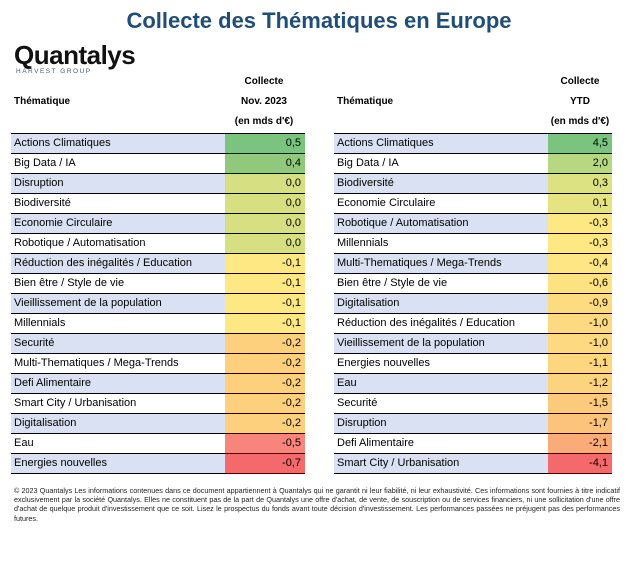 The width and height of the screenshot is (638, 572). I want to click on table-row: Digitalisation -0,2, so click(158, 423).